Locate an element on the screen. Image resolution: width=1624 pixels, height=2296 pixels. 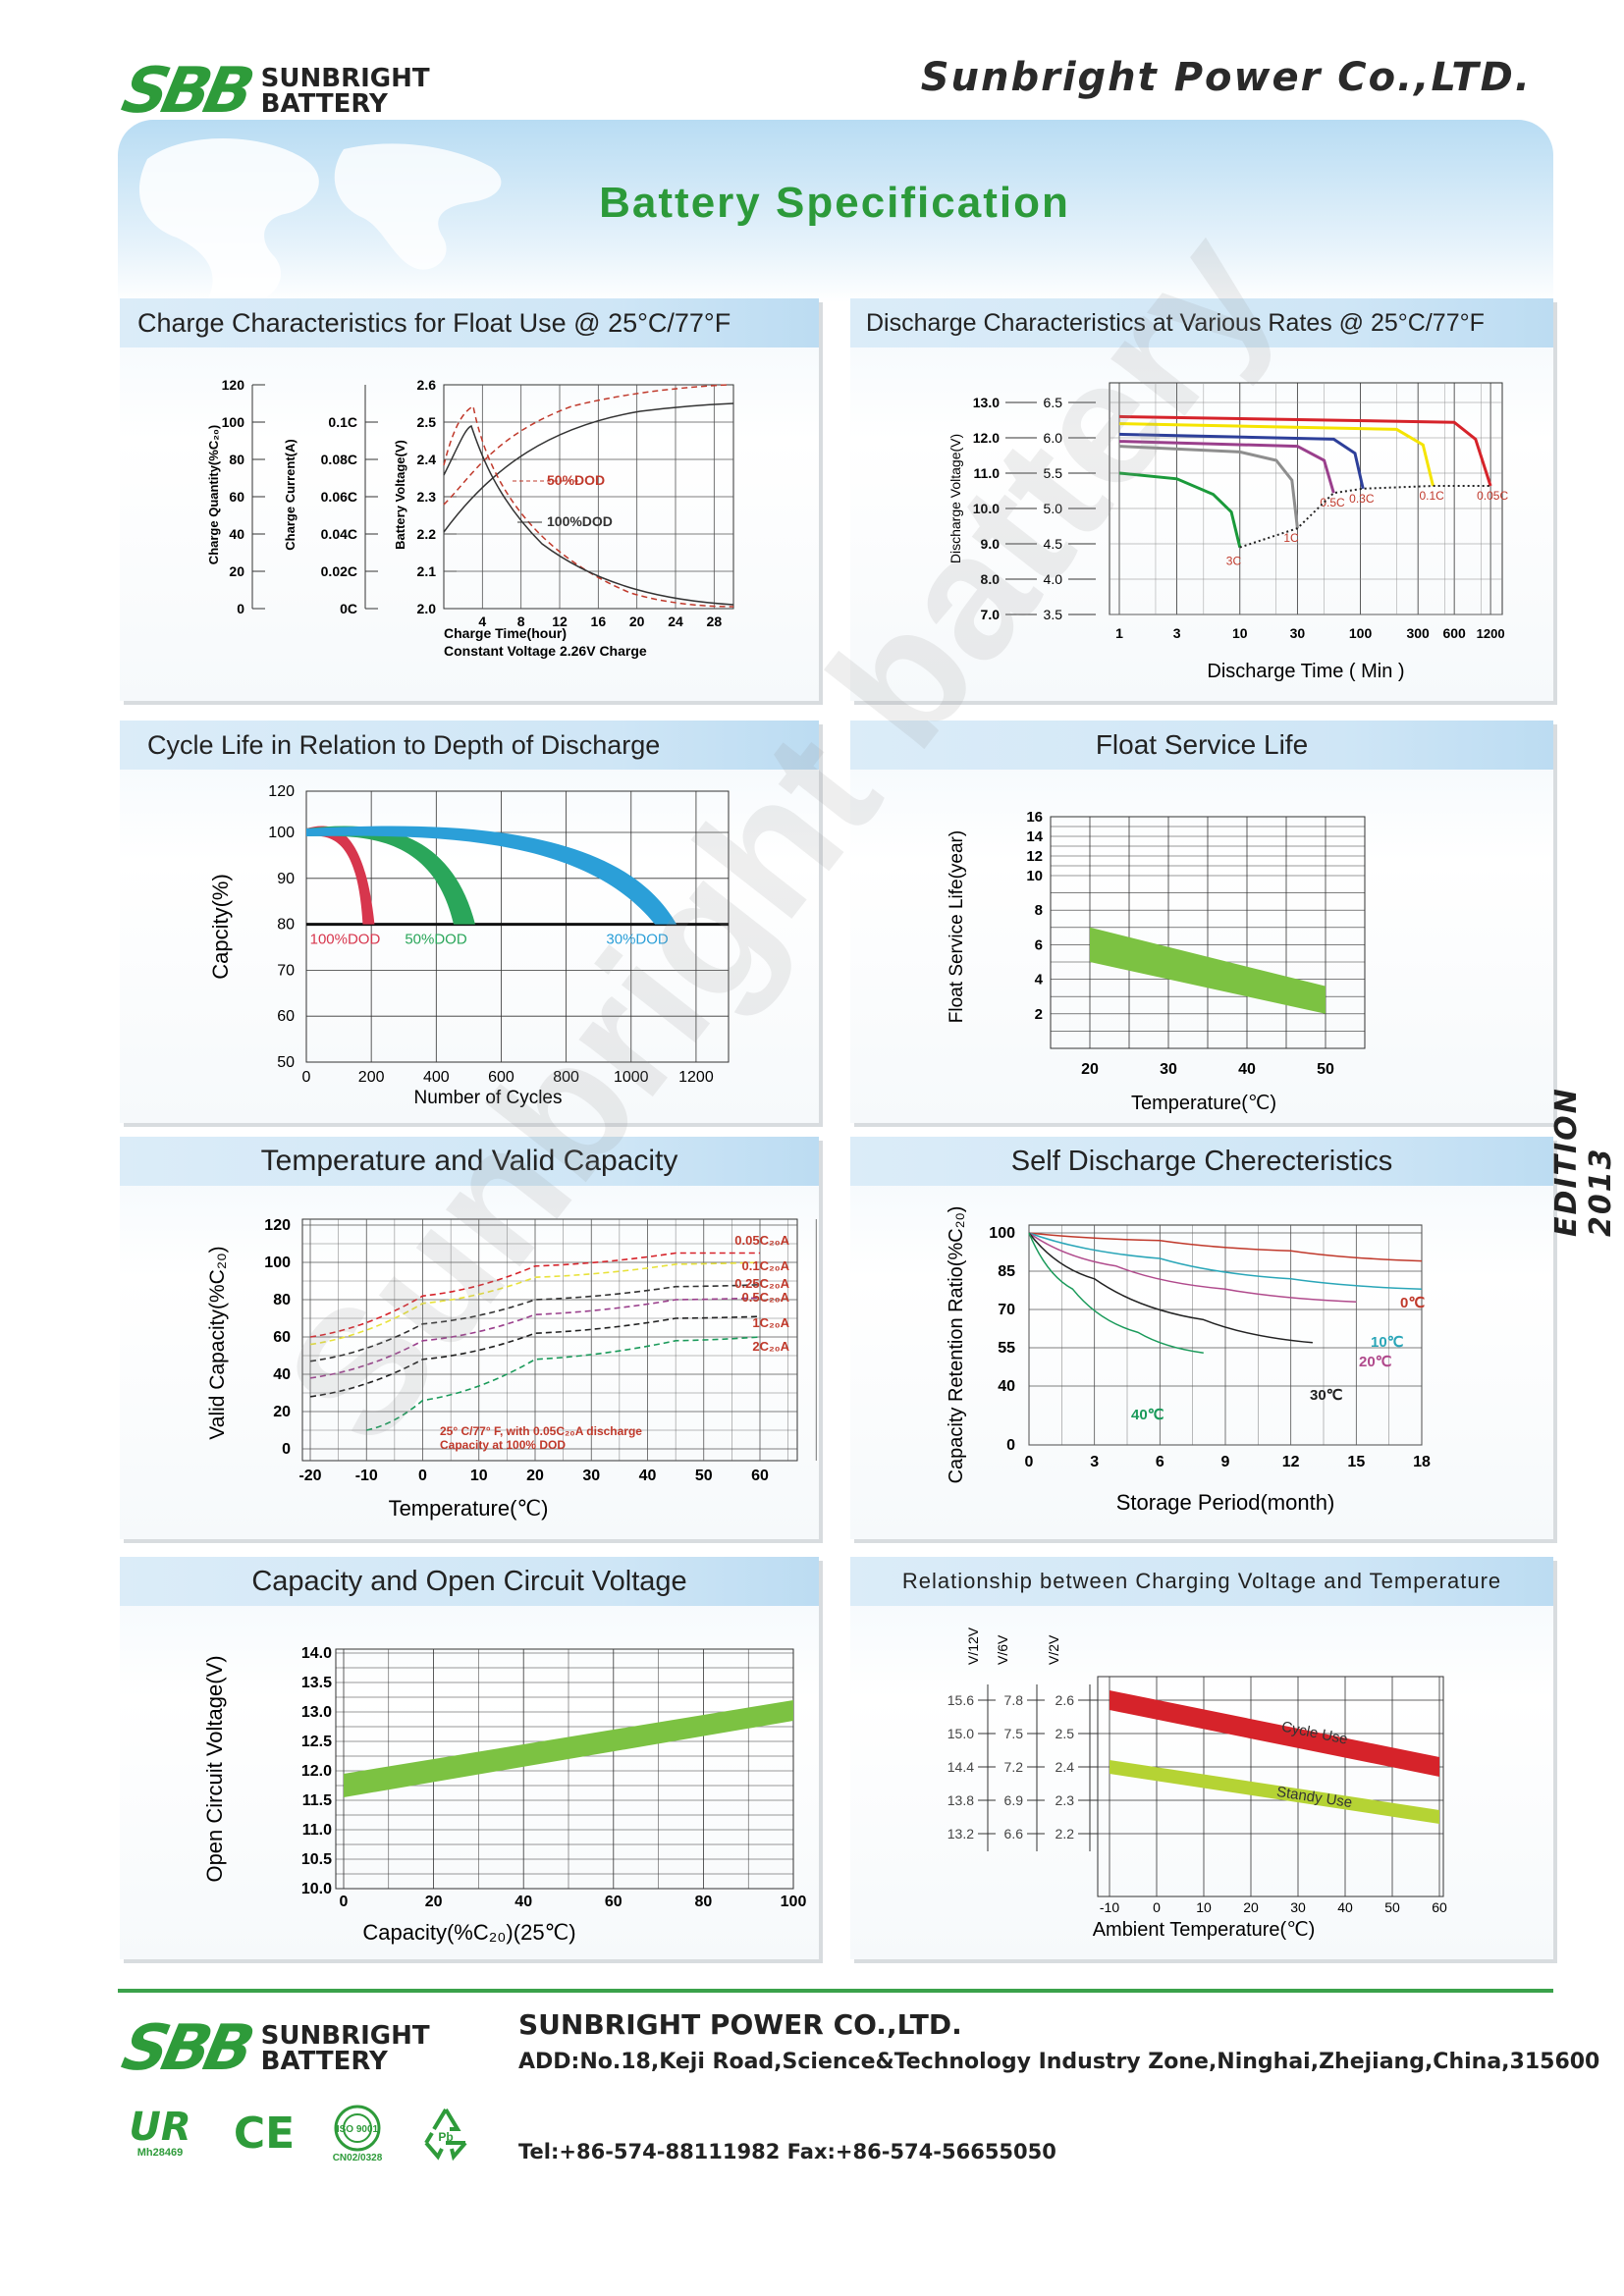
y-tick-label: 13.0 is located at coordinates (316, 1712).